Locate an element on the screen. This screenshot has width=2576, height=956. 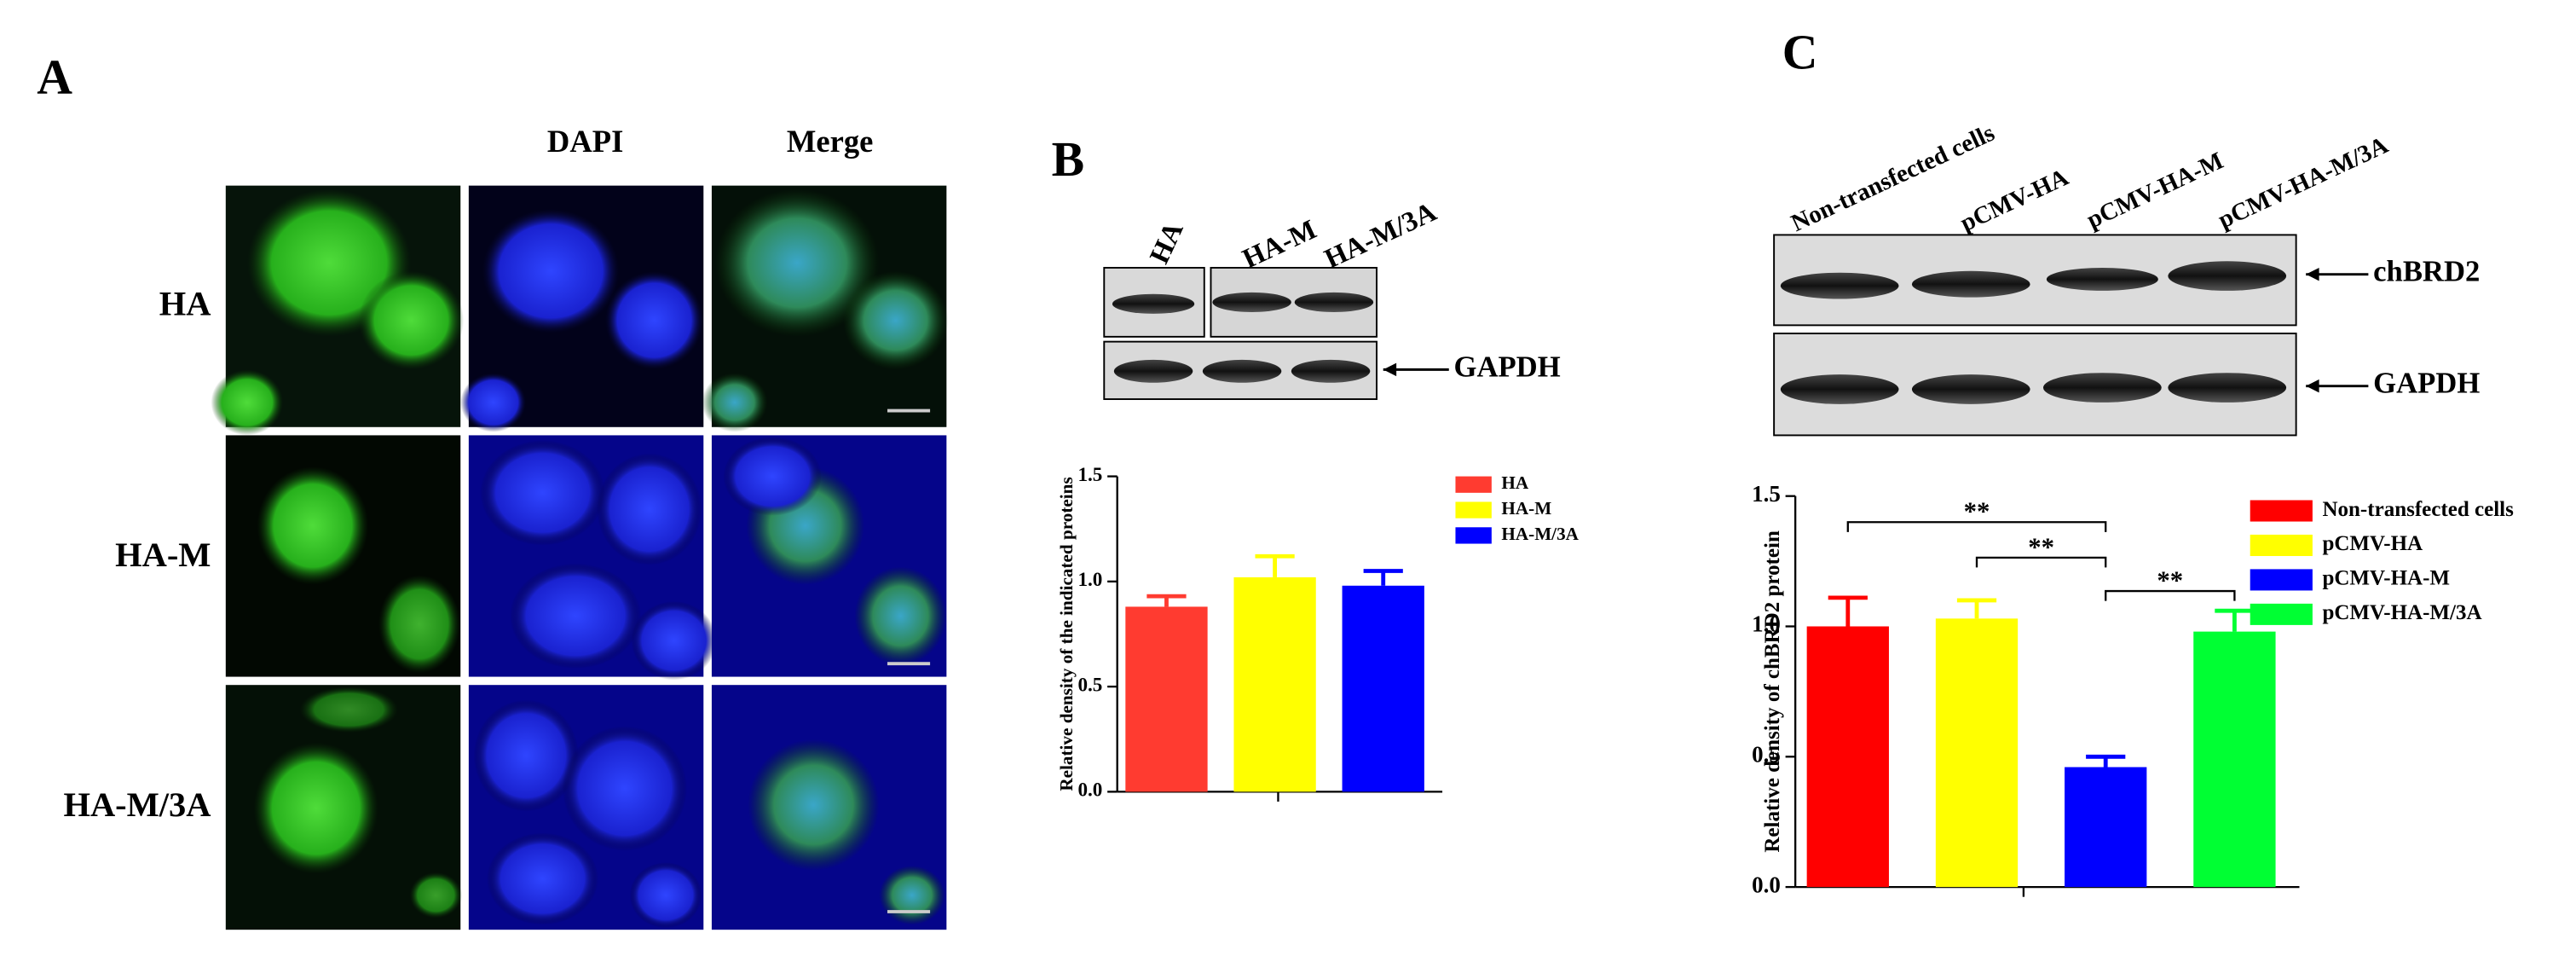
panel-label: B is located at coordinates (1068, 160).